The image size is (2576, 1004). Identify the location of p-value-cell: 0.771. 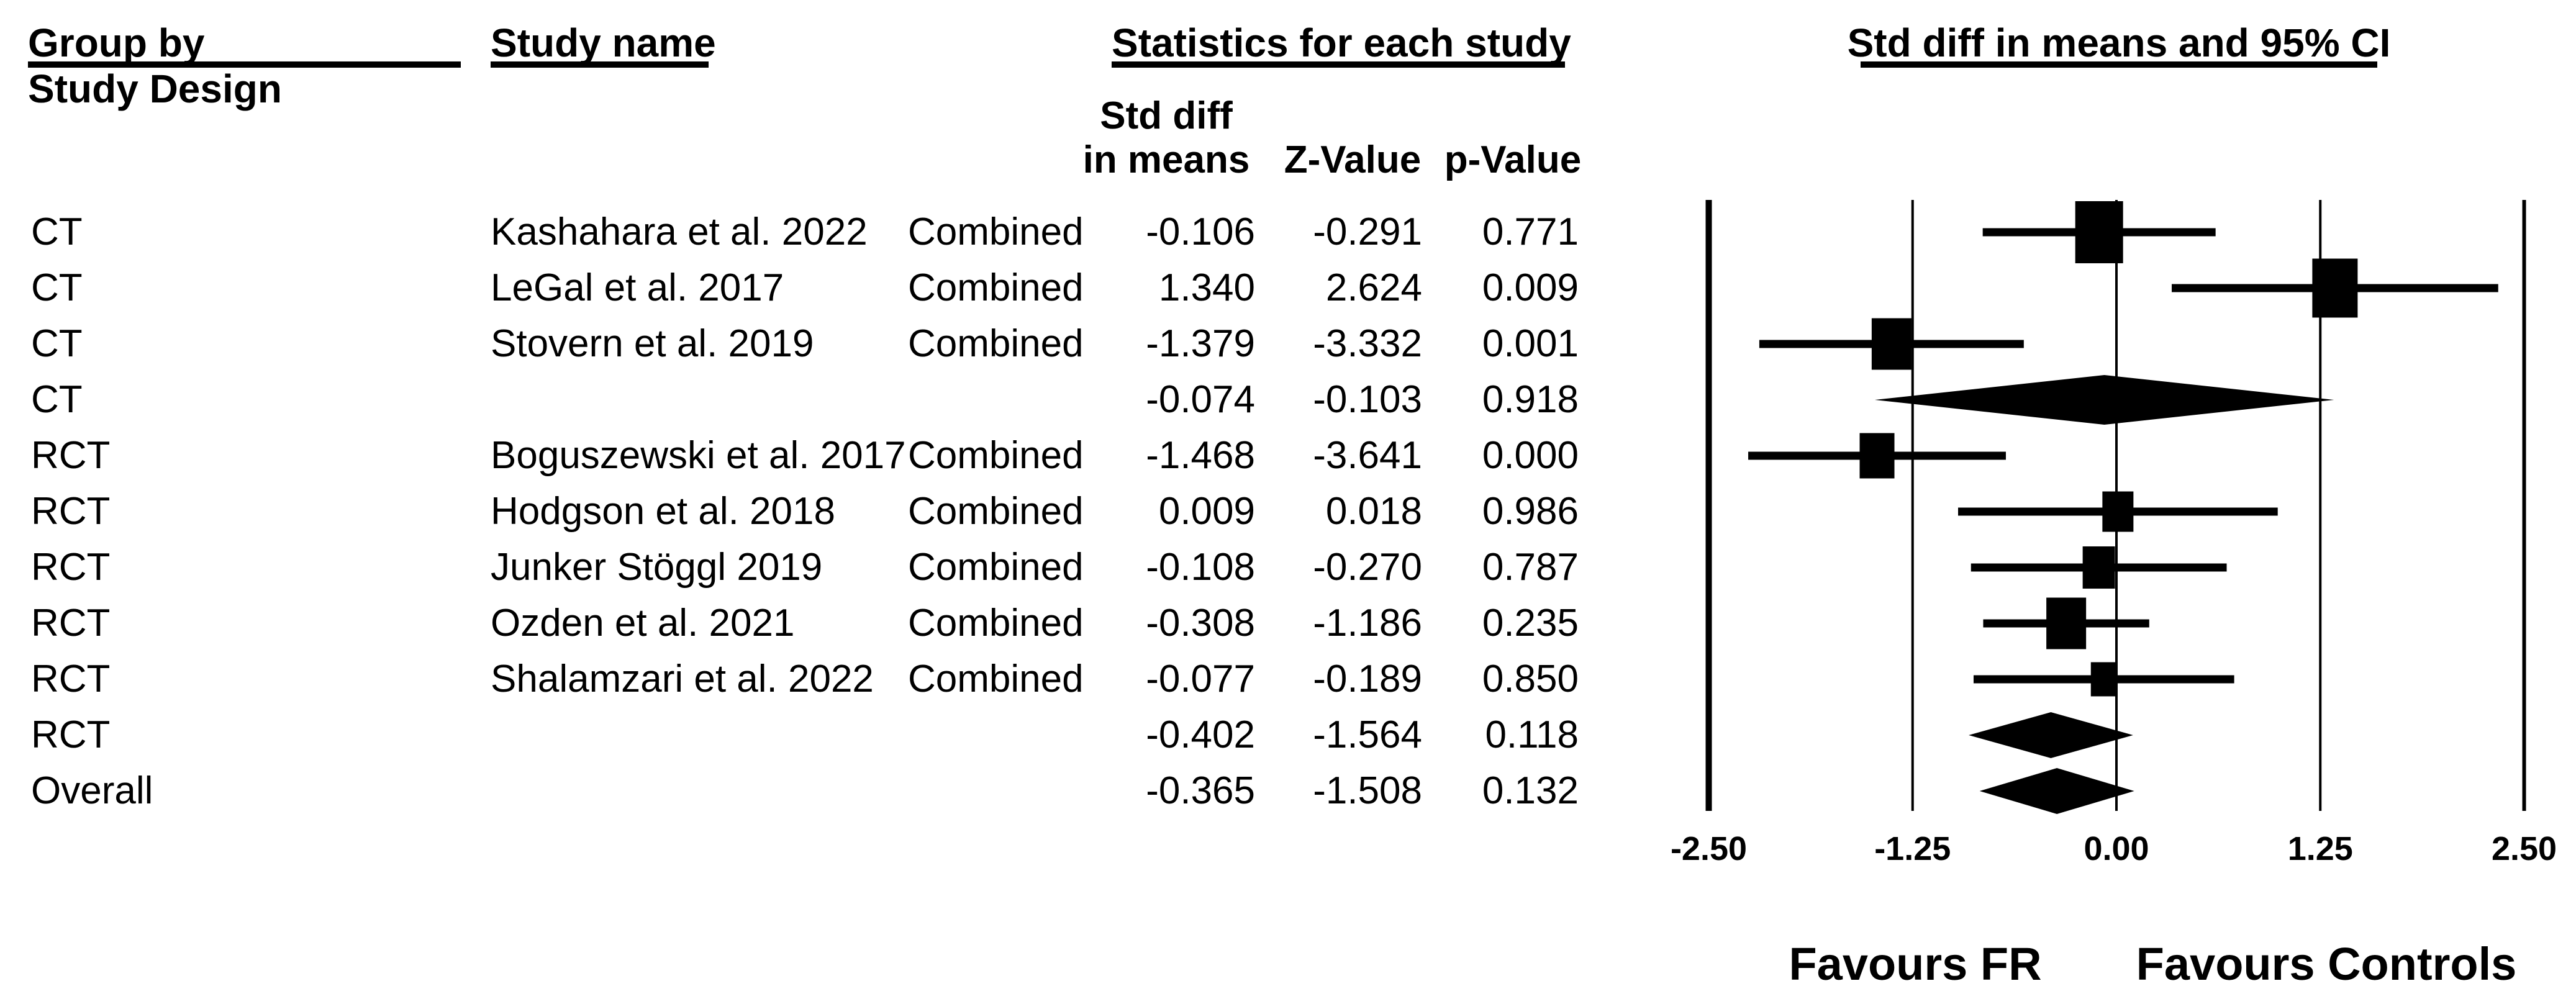
(1530, 231).